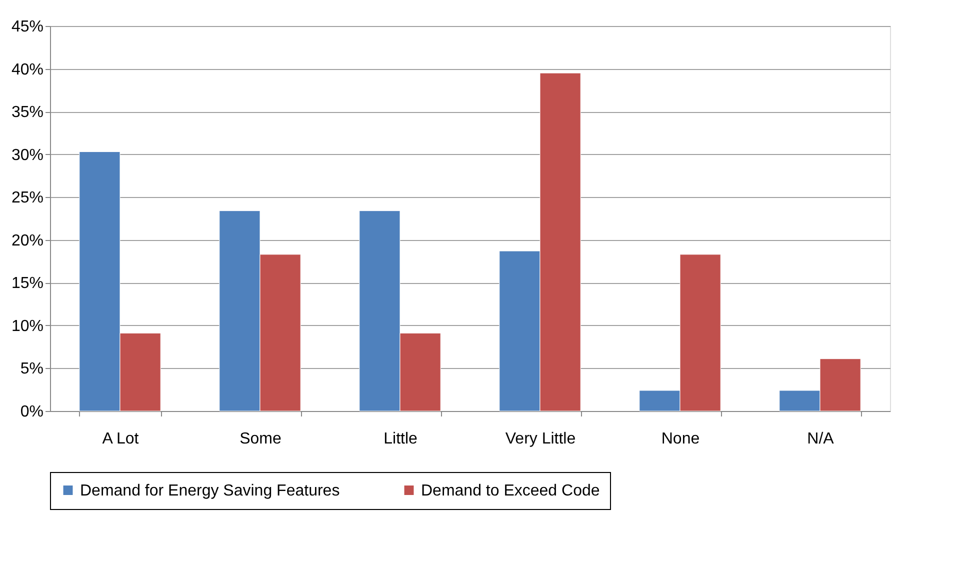  Describe the element at coordinates (27, 326) in the screenshot. I see `y-tick-label: 10%` at that location.